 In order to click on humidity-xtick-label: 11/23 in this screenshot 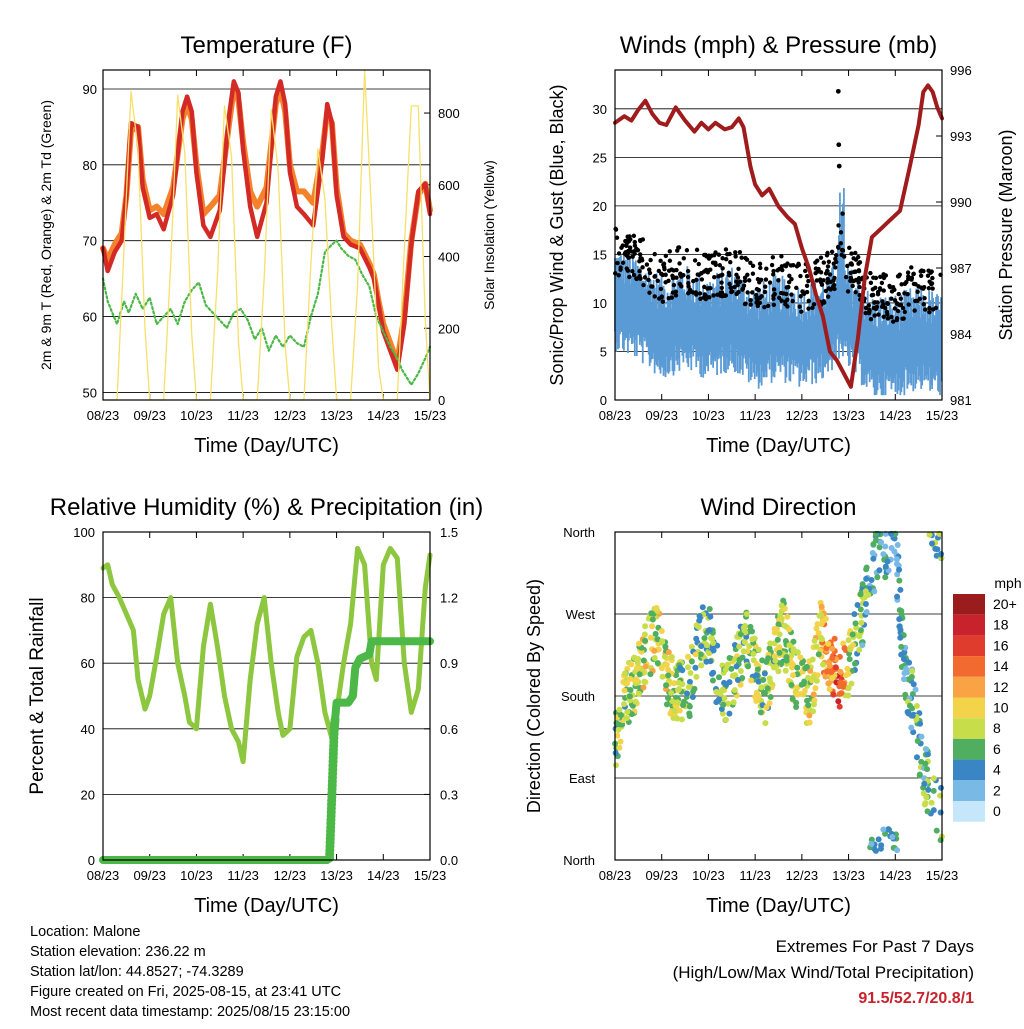, I will do `click(243, 875)`.